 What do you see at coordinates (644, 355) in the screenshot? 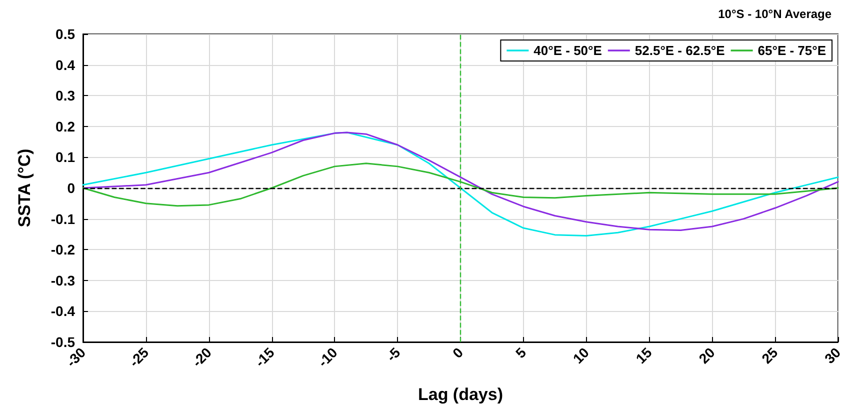
I see `x-tick-label: 15` at bounding box center [644, 355].